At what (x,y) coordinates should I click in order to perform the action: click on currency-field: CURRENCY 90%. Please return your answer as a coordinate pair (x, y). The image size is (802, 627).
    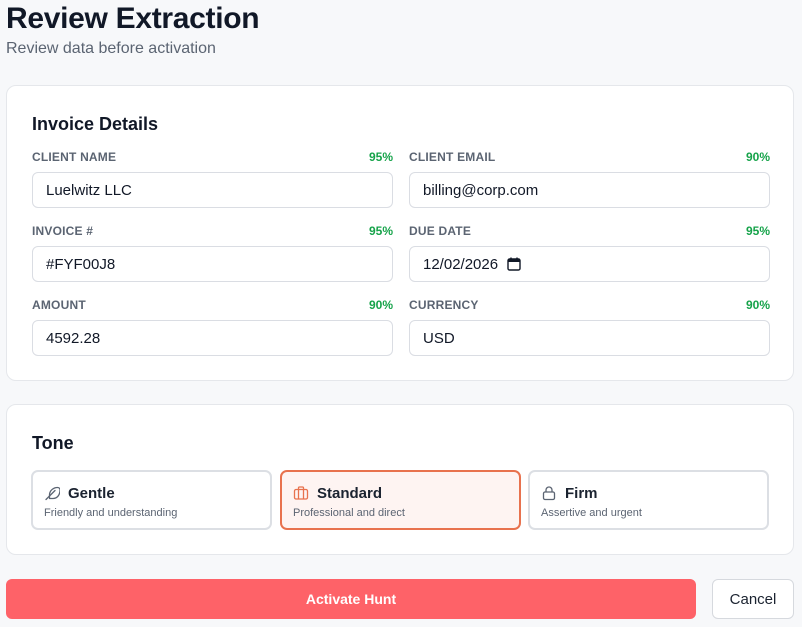
    Looking at the image, I should click on (589, 327).